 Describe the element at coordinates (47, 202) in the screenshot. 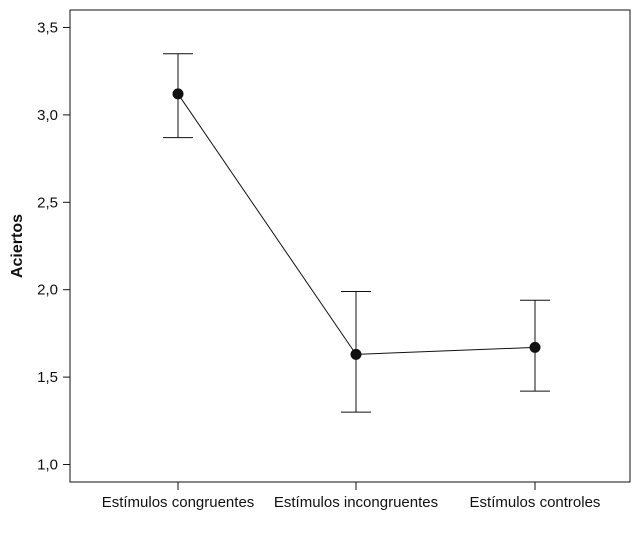

I see `y-tick-label: 2,5` at that location.